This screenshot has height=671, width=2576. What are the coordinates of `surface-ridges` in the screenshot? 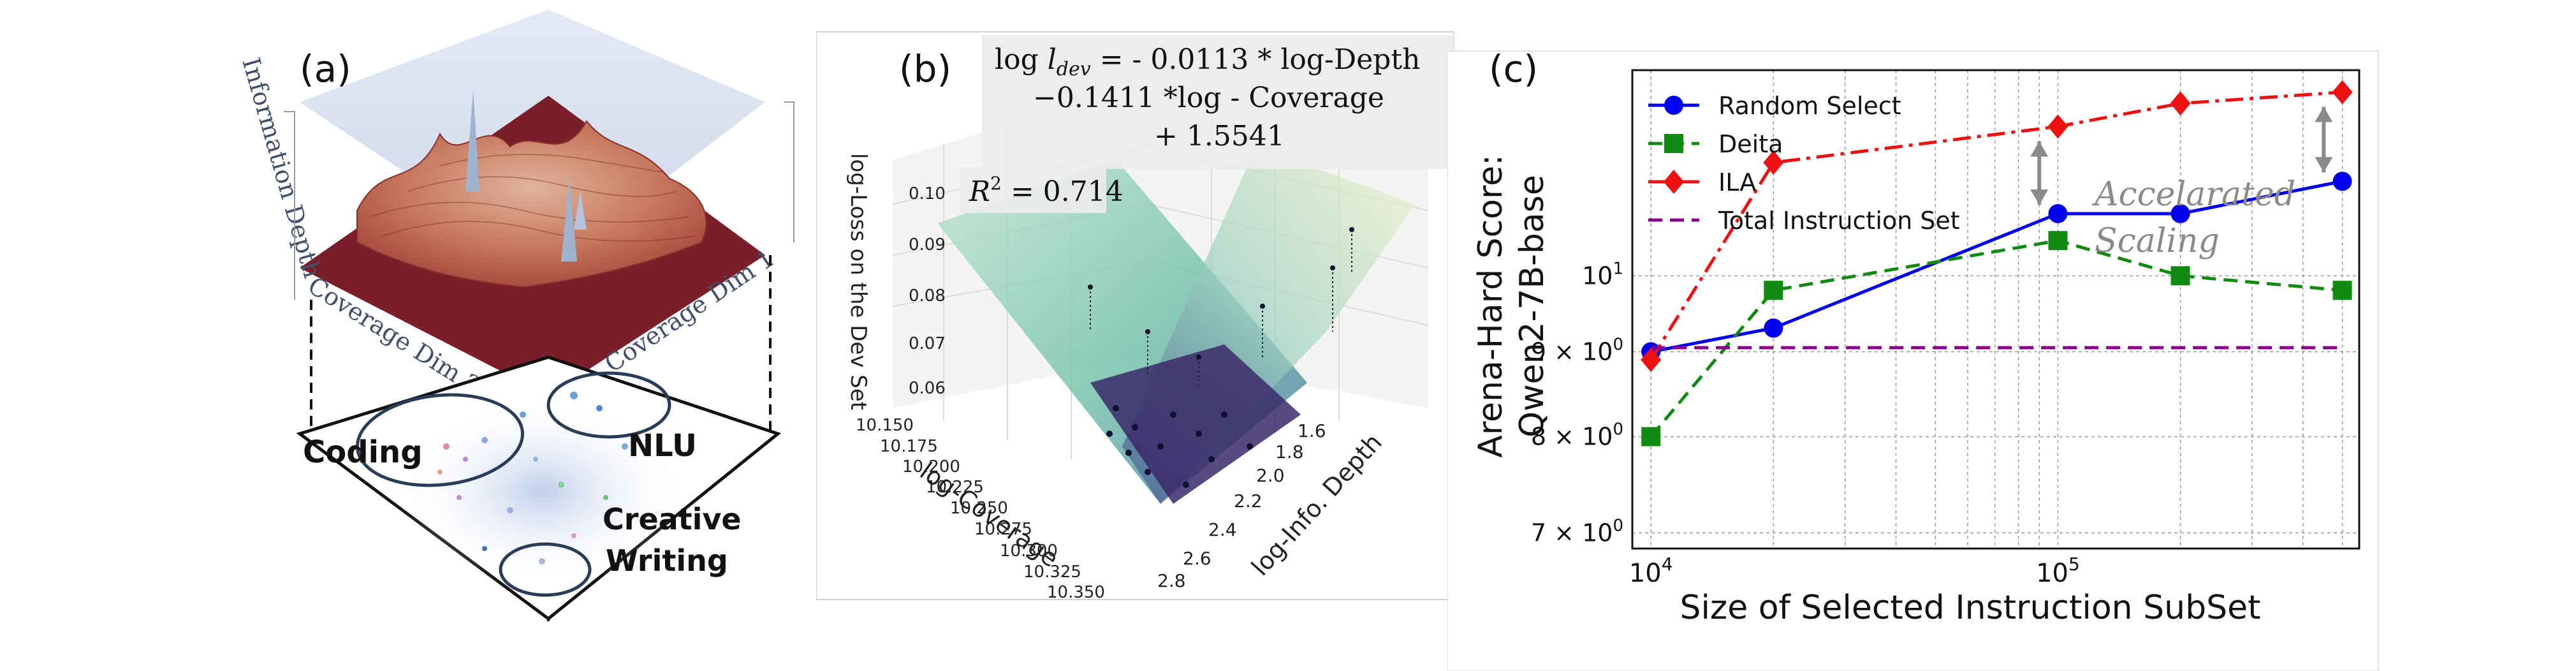 It's located at (532, 198).